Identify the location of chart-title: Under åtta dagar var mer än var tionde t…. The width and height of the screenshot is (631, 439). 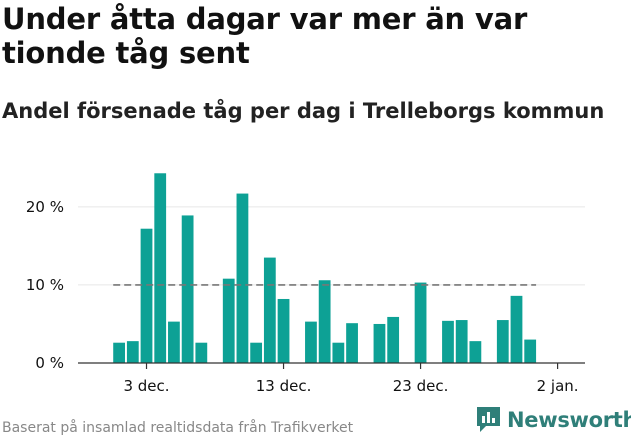
(265, 36).